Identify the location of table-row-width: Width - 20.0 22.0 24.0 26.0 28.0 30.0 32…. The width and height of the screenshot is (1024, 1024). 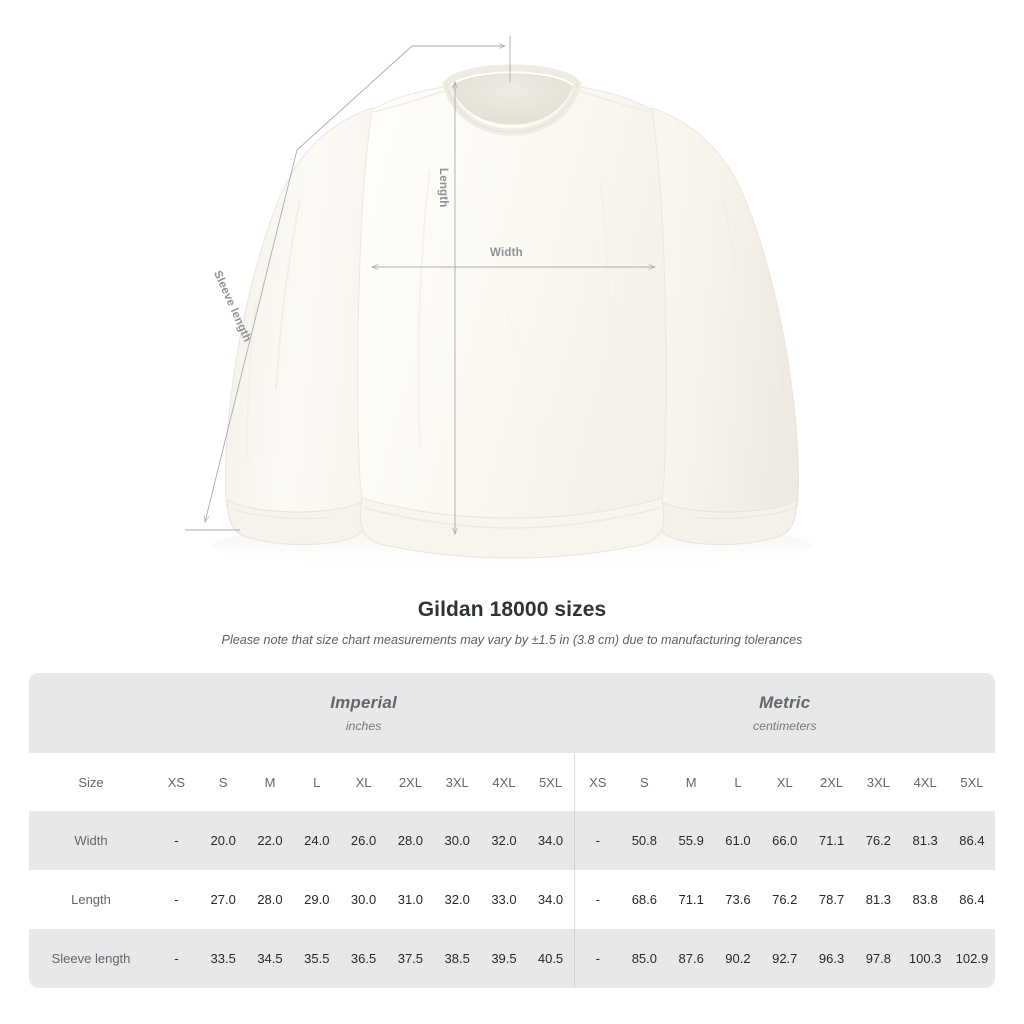
(512, 840).